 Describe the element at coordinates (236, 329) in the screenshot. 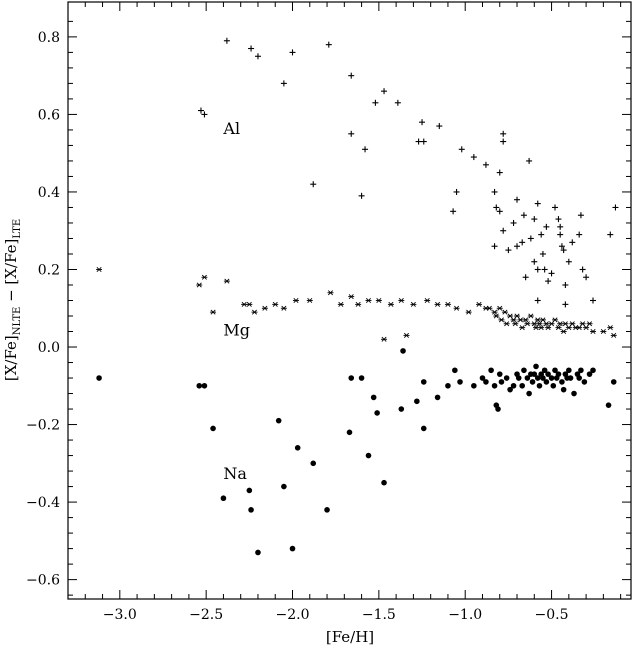

I see `annotation-label: Mg` at that location.